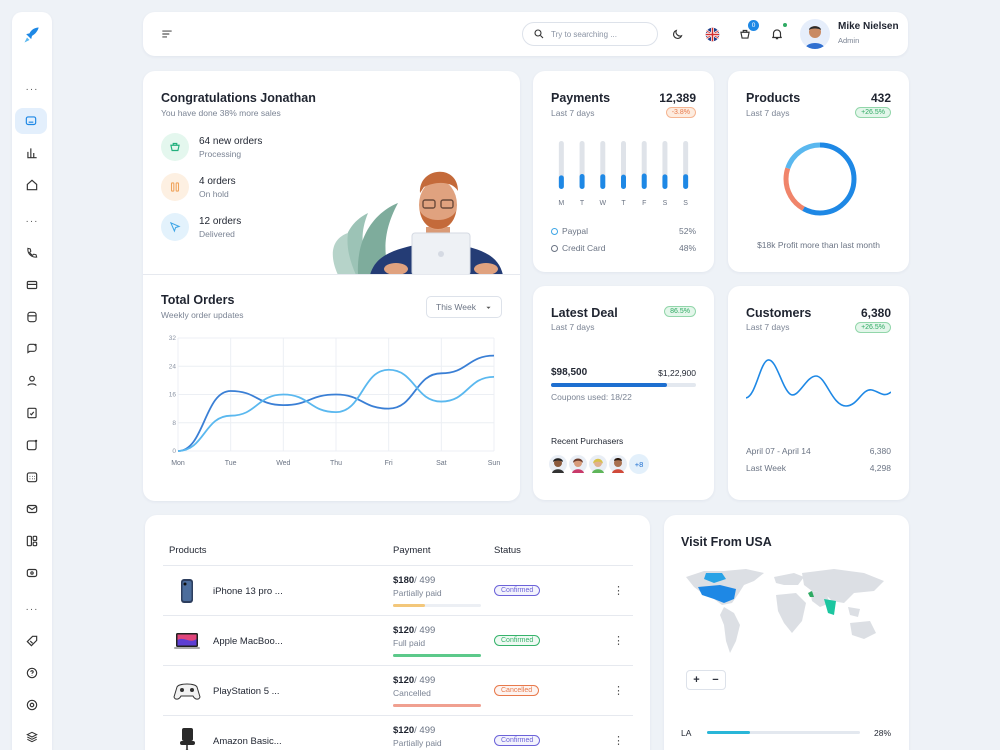  Describe the element at coordinates (217, 233) in the screenshot. I see `order-status: Delivered` at that location.